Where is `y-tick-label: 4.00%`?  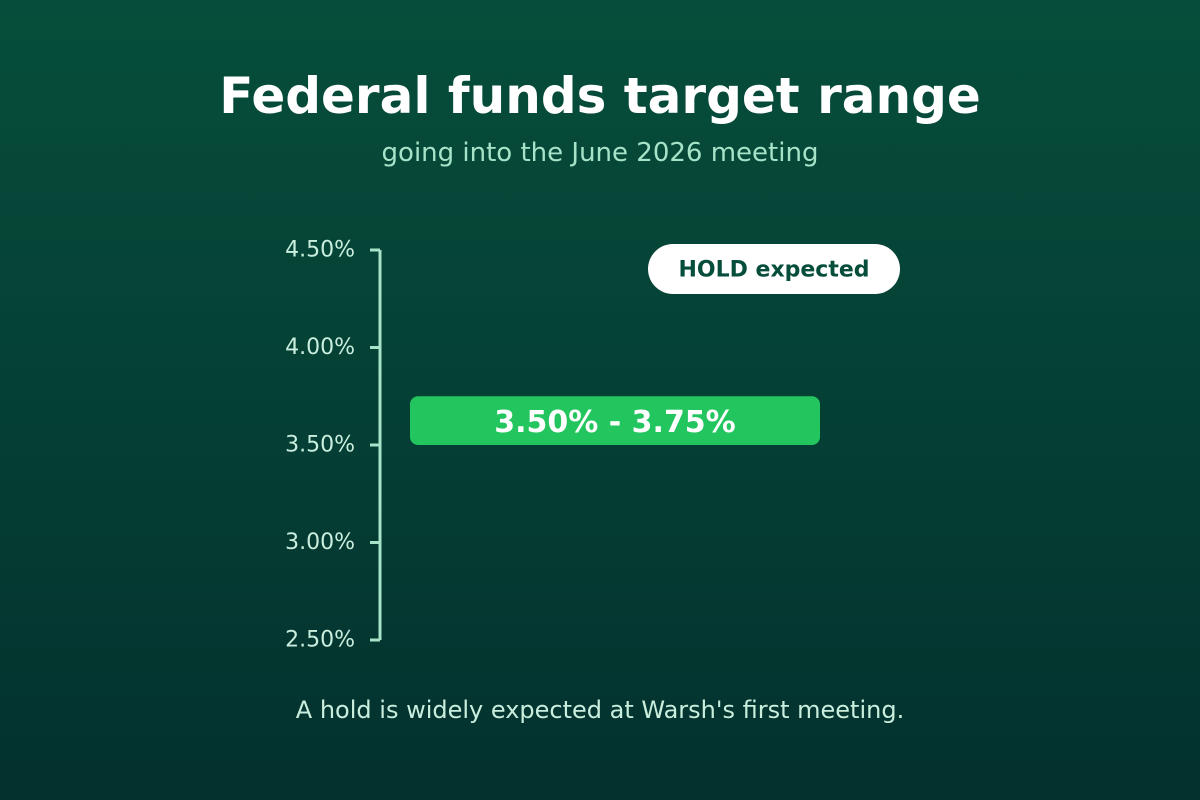 y-tick-label: 4.00% is located at coordinates (320, 347).